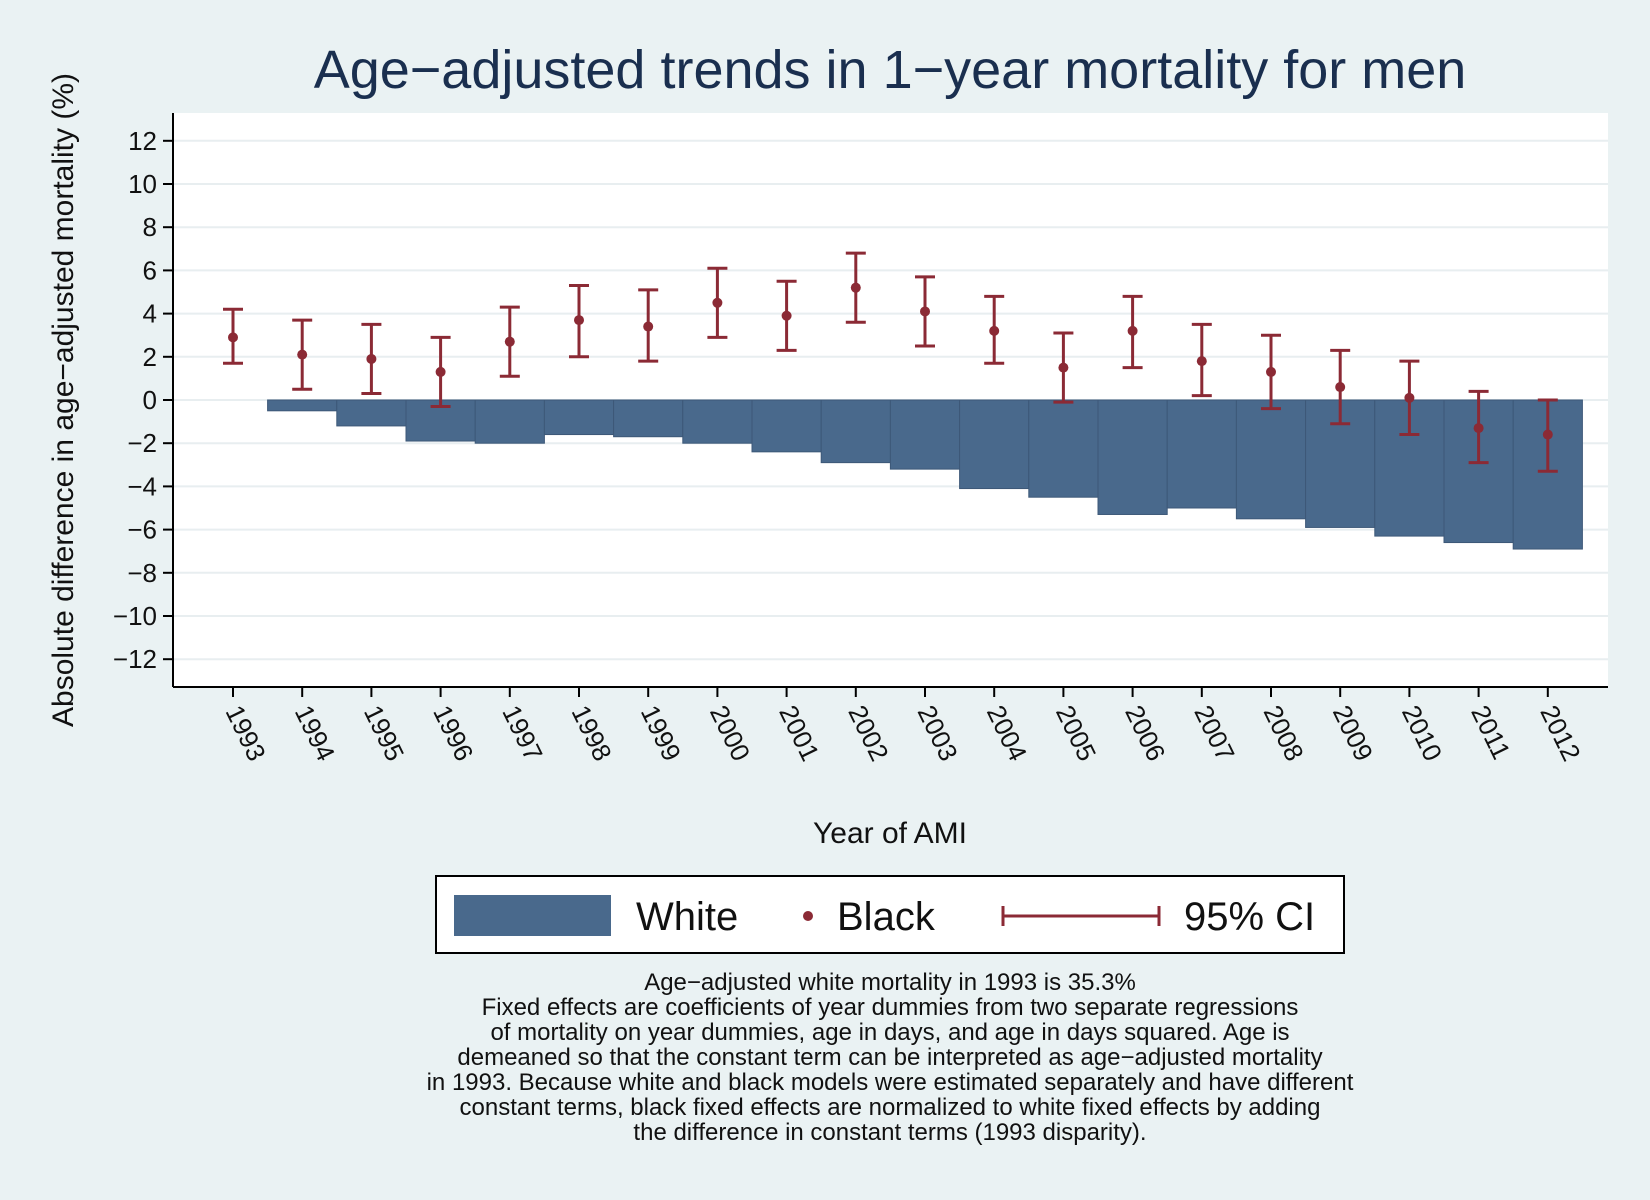 The image size is (1650, 1200). I want to click on y-tick-label: −8, so click(142, 573).